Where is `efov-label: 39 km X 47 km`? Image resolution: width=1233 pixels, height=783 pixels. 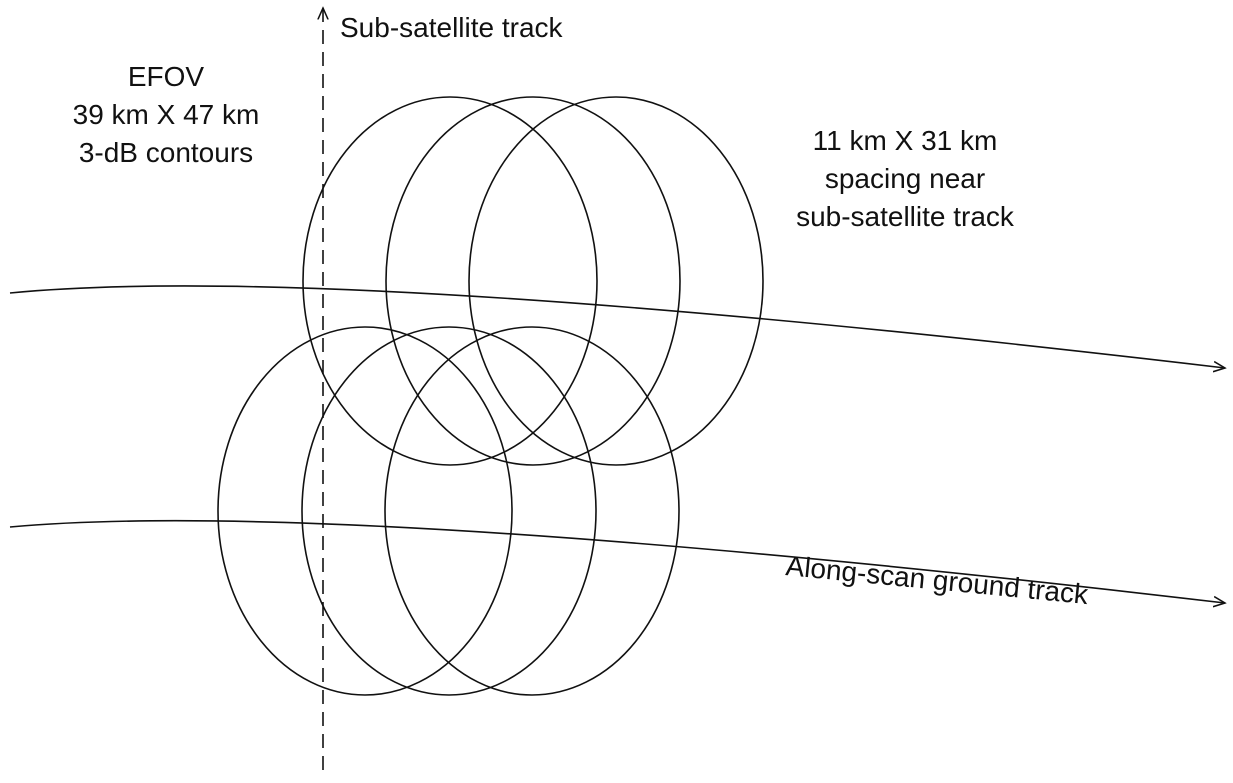
efov-label: 39 km X 47 km is located at coordinates (166, 114).